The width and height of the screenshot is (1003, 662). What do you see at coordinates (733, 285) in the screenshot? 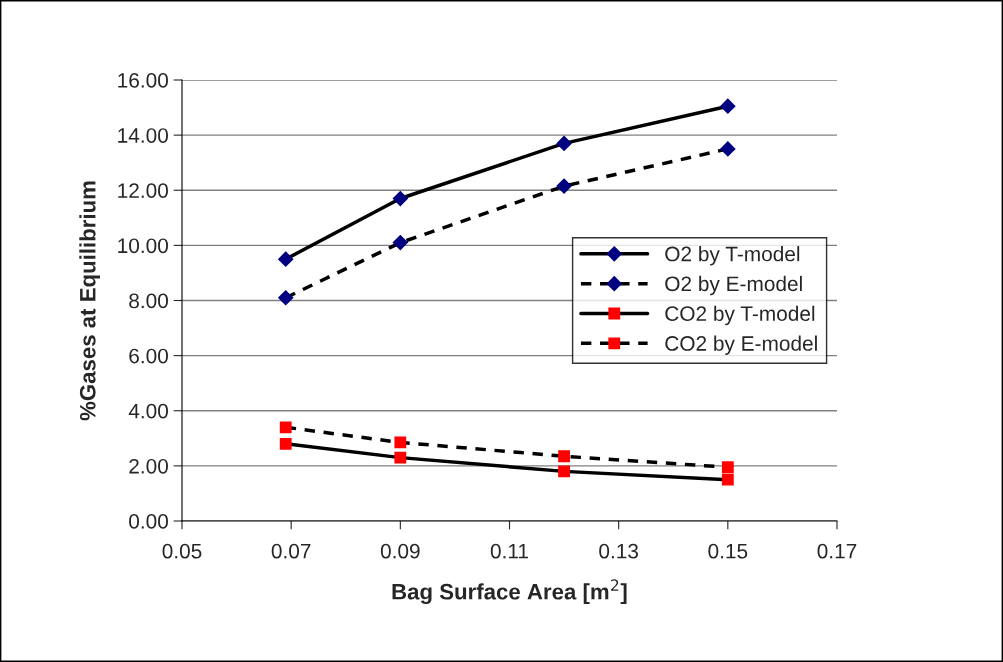
I see `legend-label: O2 by E-model` at bounding box center [733, 285].